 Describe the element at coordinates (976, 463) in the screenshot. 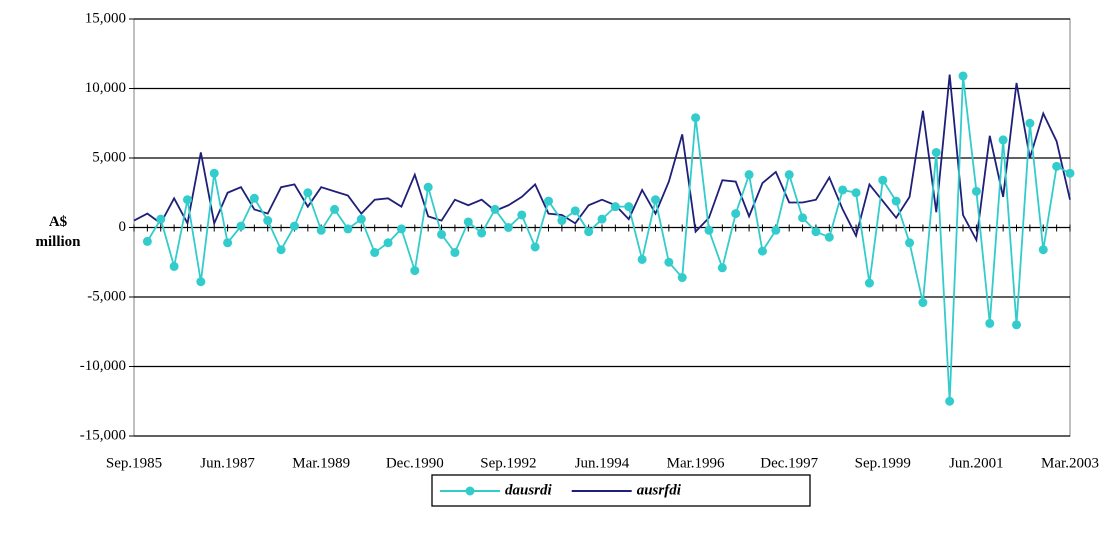

I see `x-tick-label: Jun.2001` at that location.